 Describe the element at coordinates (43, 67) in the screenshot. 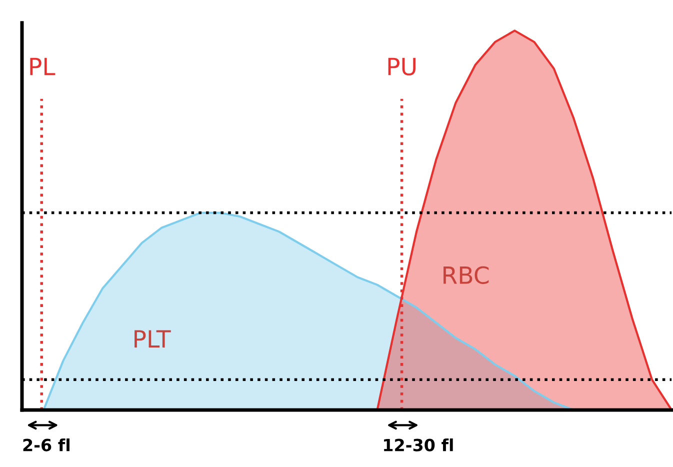

I see `annotation: PL` at that location.